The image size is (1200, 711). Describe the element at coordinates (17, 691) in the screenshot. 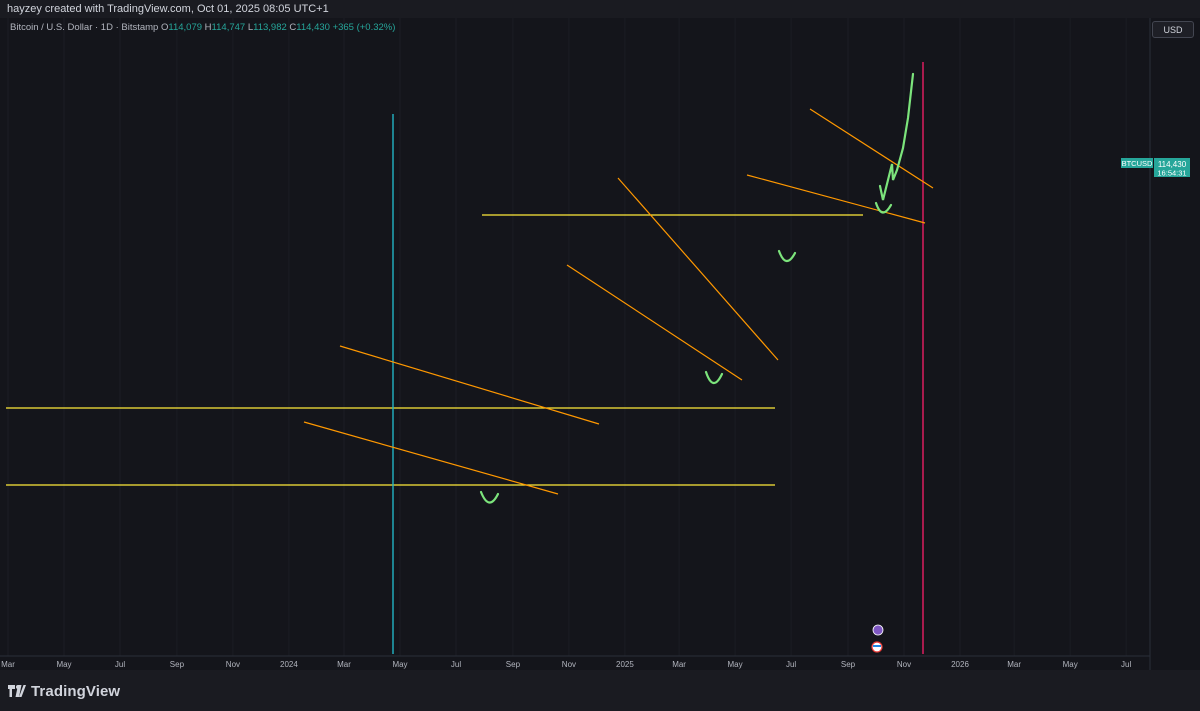

I see `tradingview-logo-icon` at that location.